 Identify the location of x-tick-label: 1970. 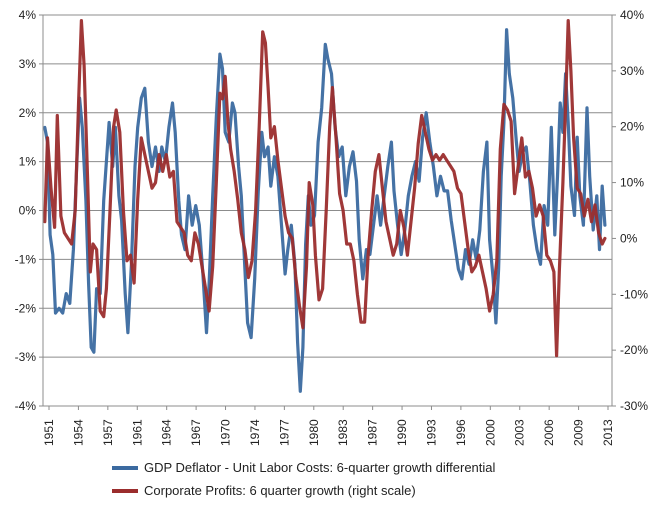
(226, 432).